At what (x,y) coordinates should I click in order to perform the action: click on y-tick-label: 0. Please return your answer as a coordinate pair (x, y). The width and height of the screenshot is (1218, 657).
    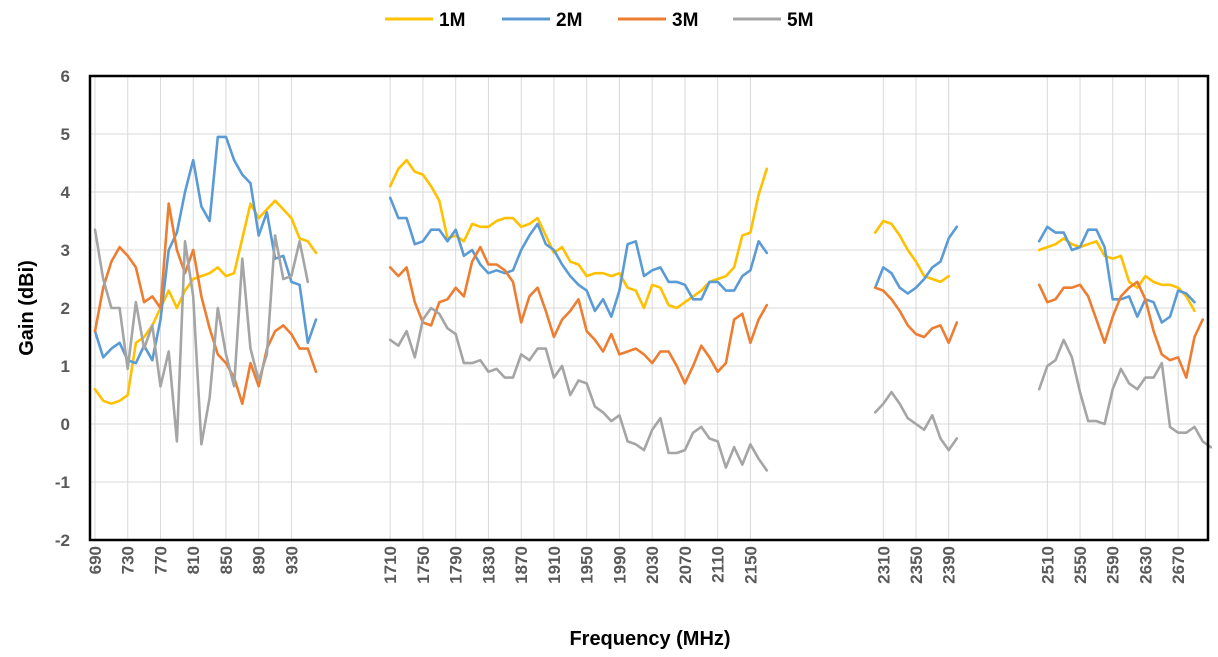
    Looking at the image, I should click on (65, 424).